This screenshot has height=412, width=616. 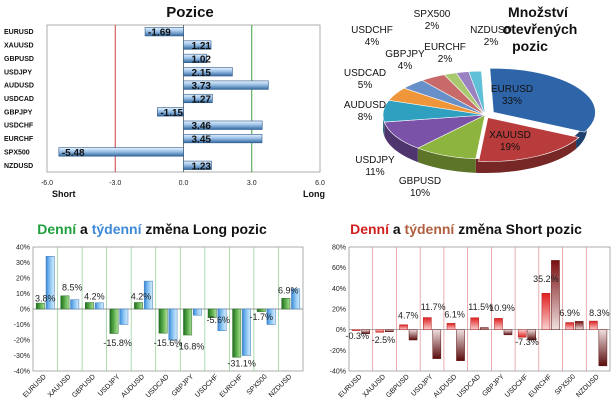 What do you see at coordinates (454, 314) in the screenshot?
I see `data-label-audusd: 6.1%` at bounding box center [454, 314].